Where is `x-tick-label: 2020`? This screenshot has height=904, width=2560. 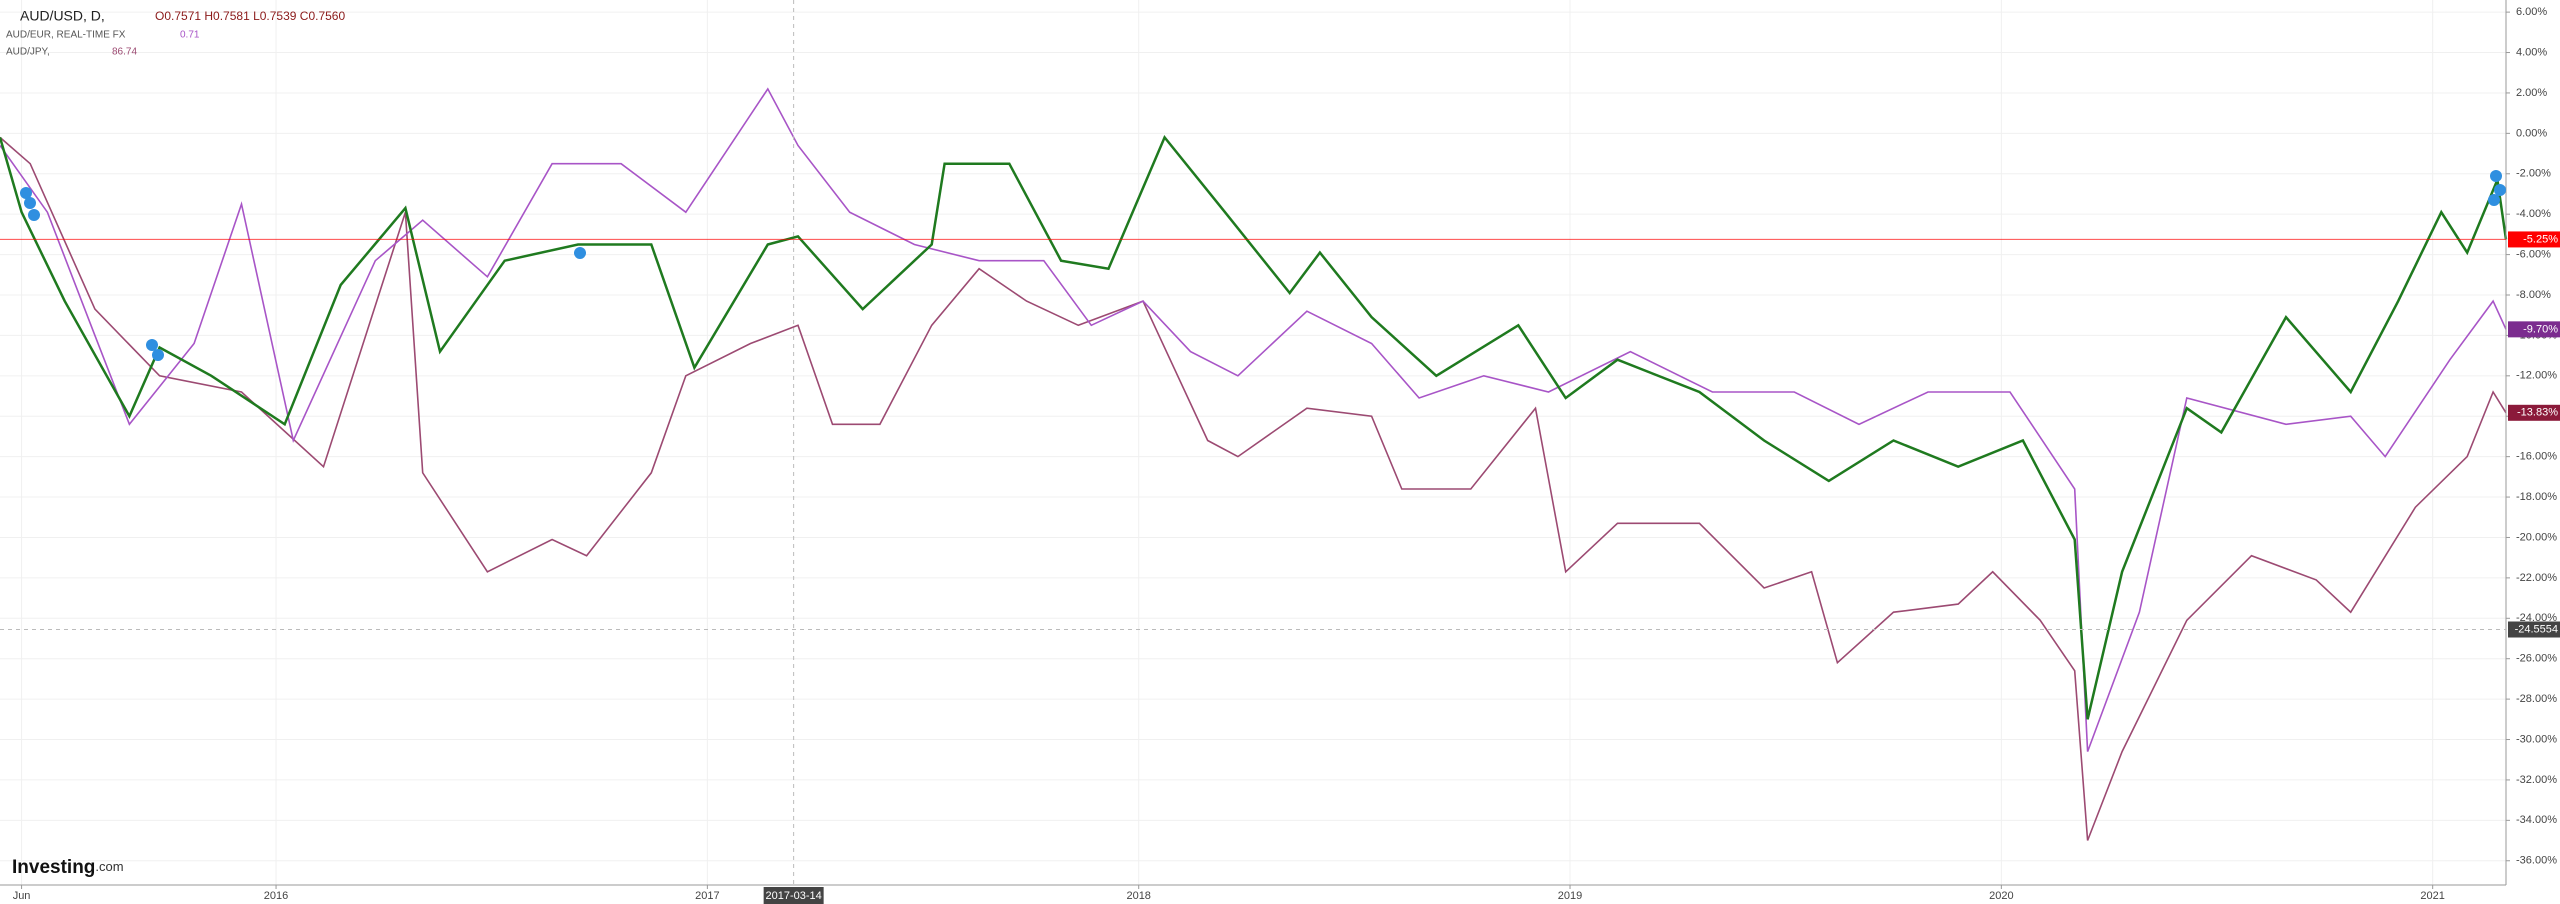
x-tick-label: 2020 is located at coordinates (2001, 896).